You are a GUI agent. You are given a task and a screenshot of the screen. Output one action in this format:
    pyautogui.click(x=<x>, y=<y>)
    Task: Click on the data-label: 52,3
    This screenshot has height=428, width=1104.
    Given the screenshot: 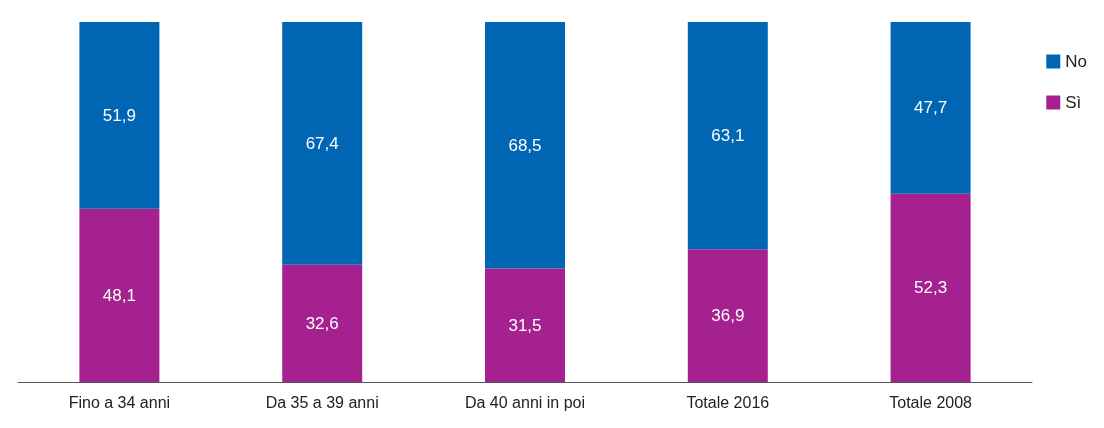 What is the action you would take?
    pyautogui.click(x=931, y=288)
    